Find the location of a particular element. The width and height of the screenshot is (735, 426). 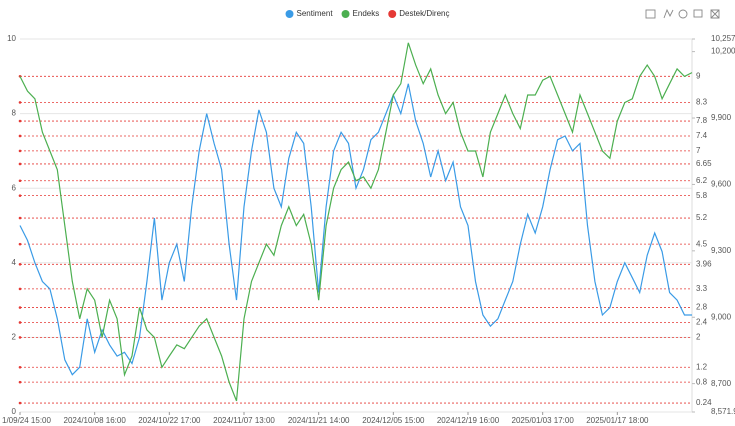

y2-tick-label: 10,200 is located at coordinates (723, 51).